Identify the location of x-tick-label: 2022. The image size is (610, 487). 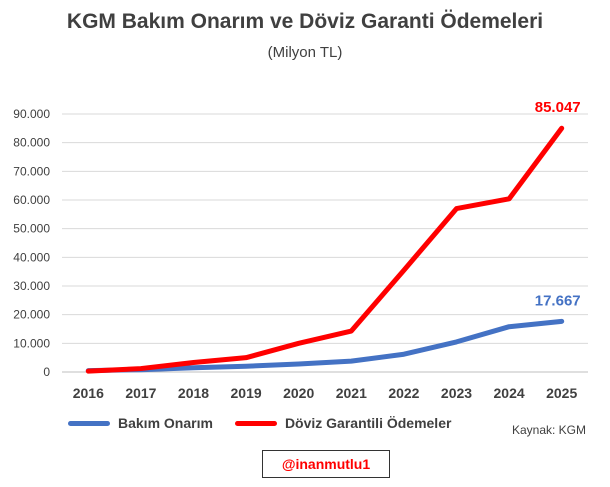
(403, 393).